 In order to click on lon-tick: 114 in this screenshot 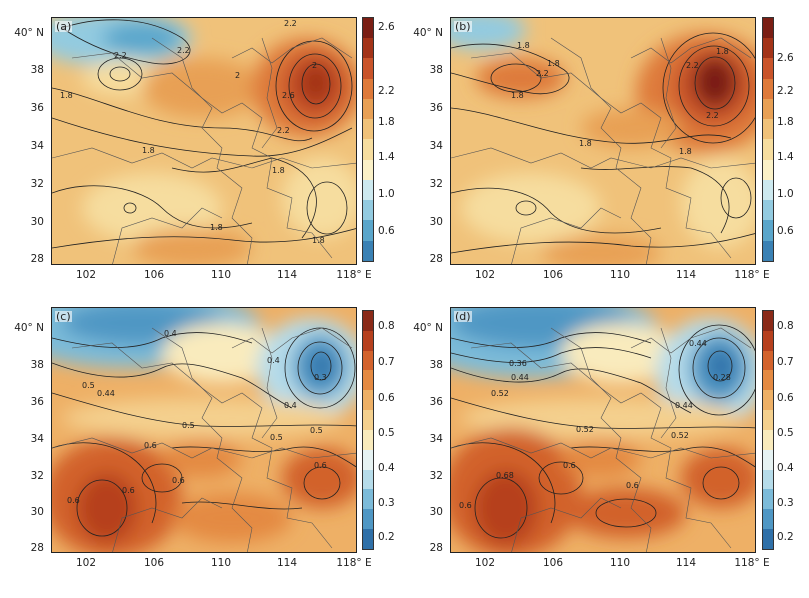, I will do `click(287, 563)`.